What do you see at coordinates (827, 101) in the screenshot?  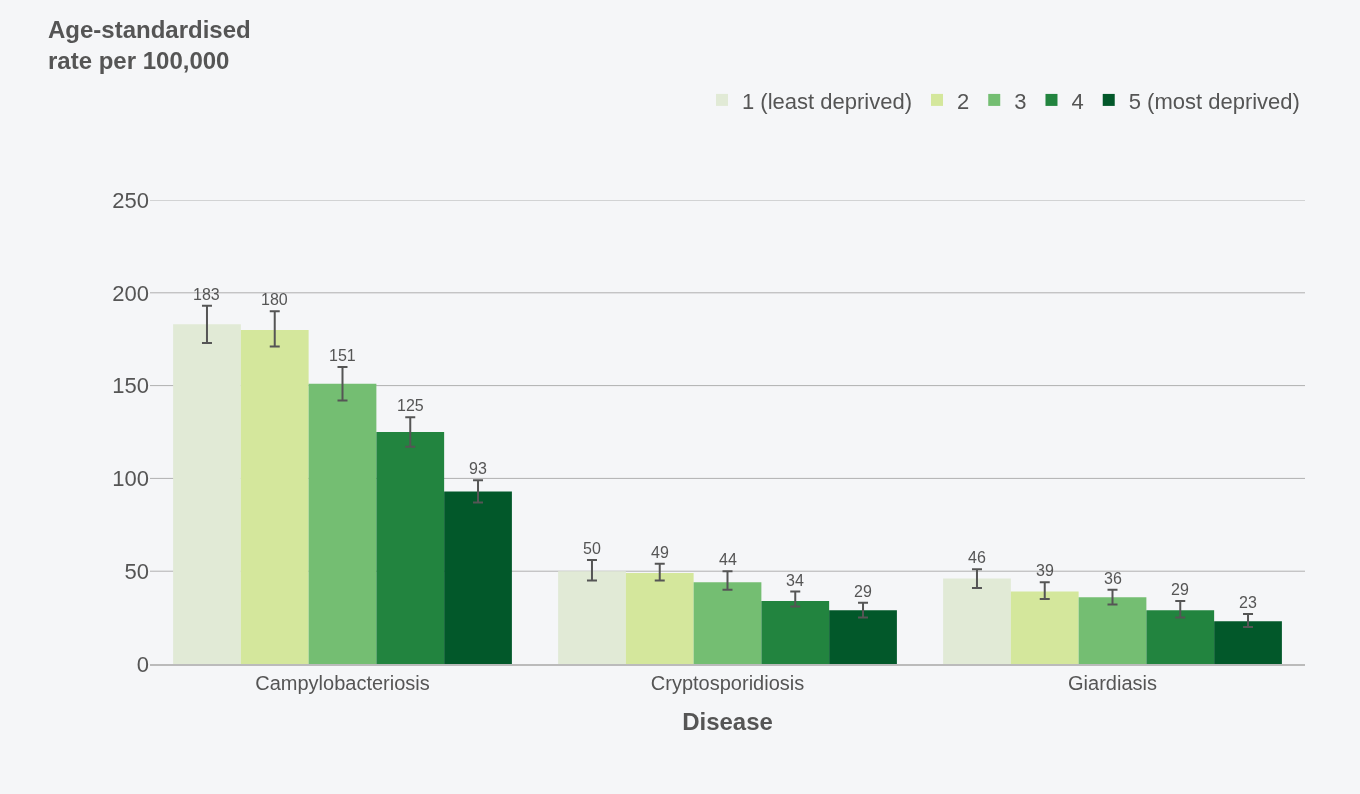 I see `legend-label: 1 (least deprived)` at bounding box center [827, 101].